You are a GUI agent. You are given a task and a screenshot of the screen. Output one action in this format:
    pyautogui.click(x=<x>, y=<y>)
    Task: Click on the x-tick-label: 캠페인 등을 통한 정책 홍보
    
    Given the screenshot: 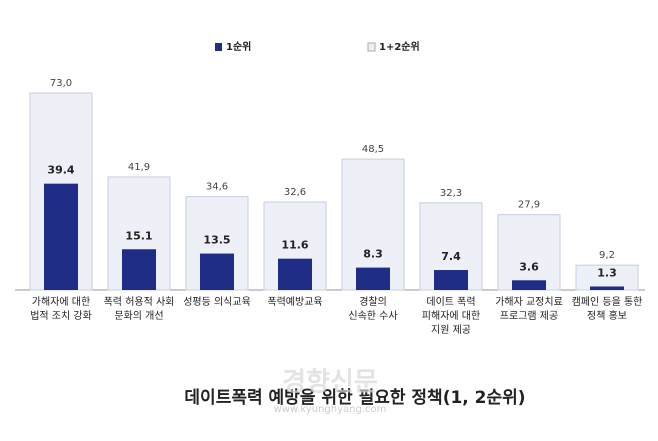 What is the action you would take?
    pyautogui.click(x=607, y=309)
    